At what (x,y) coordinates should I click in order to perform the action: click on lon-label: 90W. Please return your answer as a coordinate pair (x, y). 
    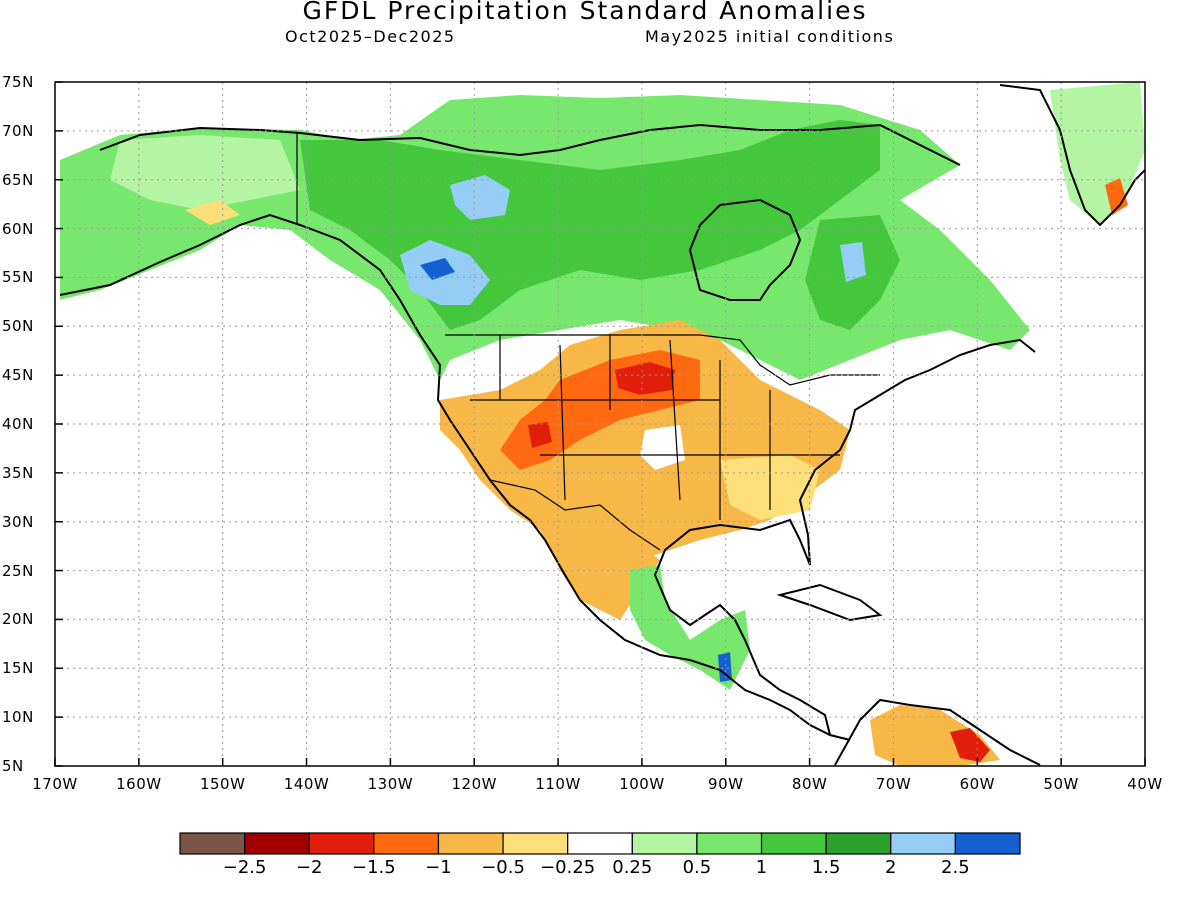
    Looking at the image, I should click on (726, 784).